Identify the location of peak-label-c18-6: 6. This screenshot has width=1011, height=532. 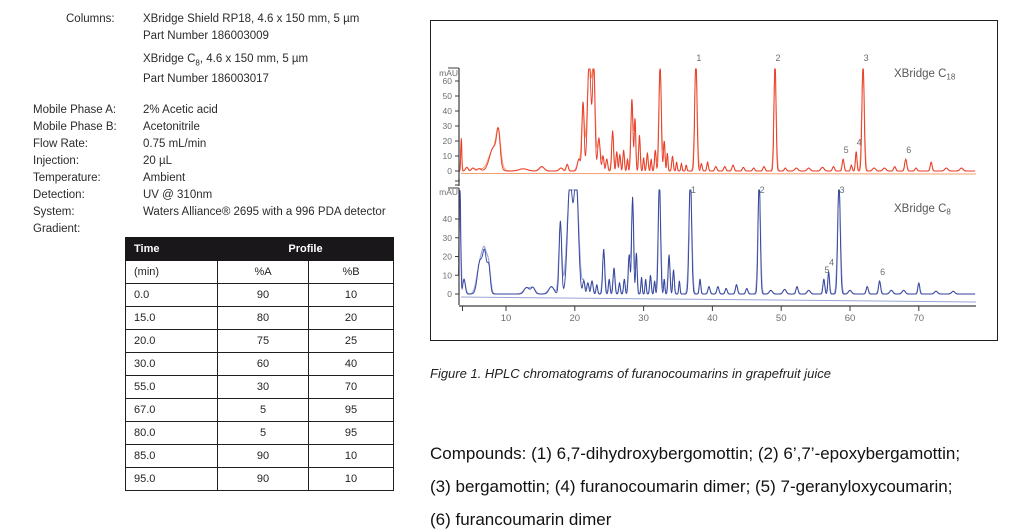
(908, 150).